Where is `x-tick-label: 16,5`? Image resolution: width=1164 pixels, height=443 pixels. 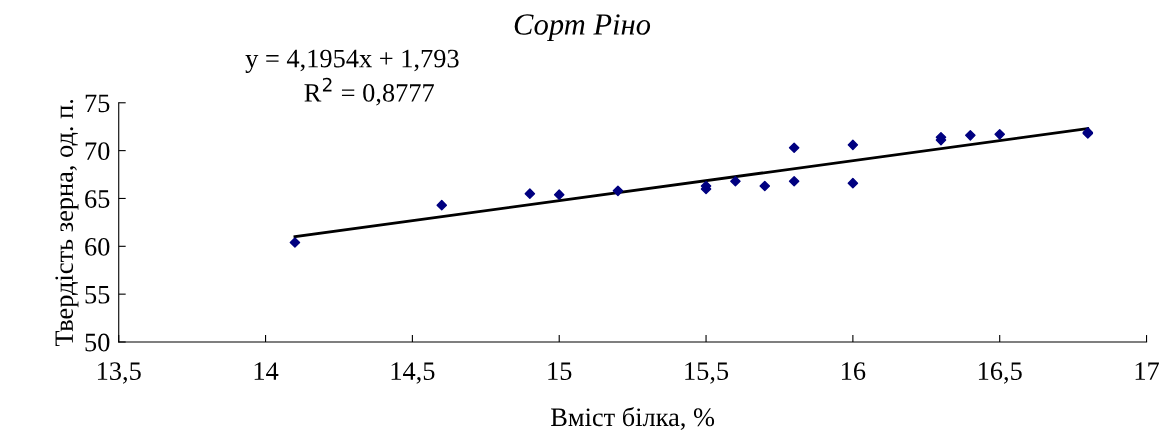 x-tick-label: 16,5 is located at coordinates (1000, 373).